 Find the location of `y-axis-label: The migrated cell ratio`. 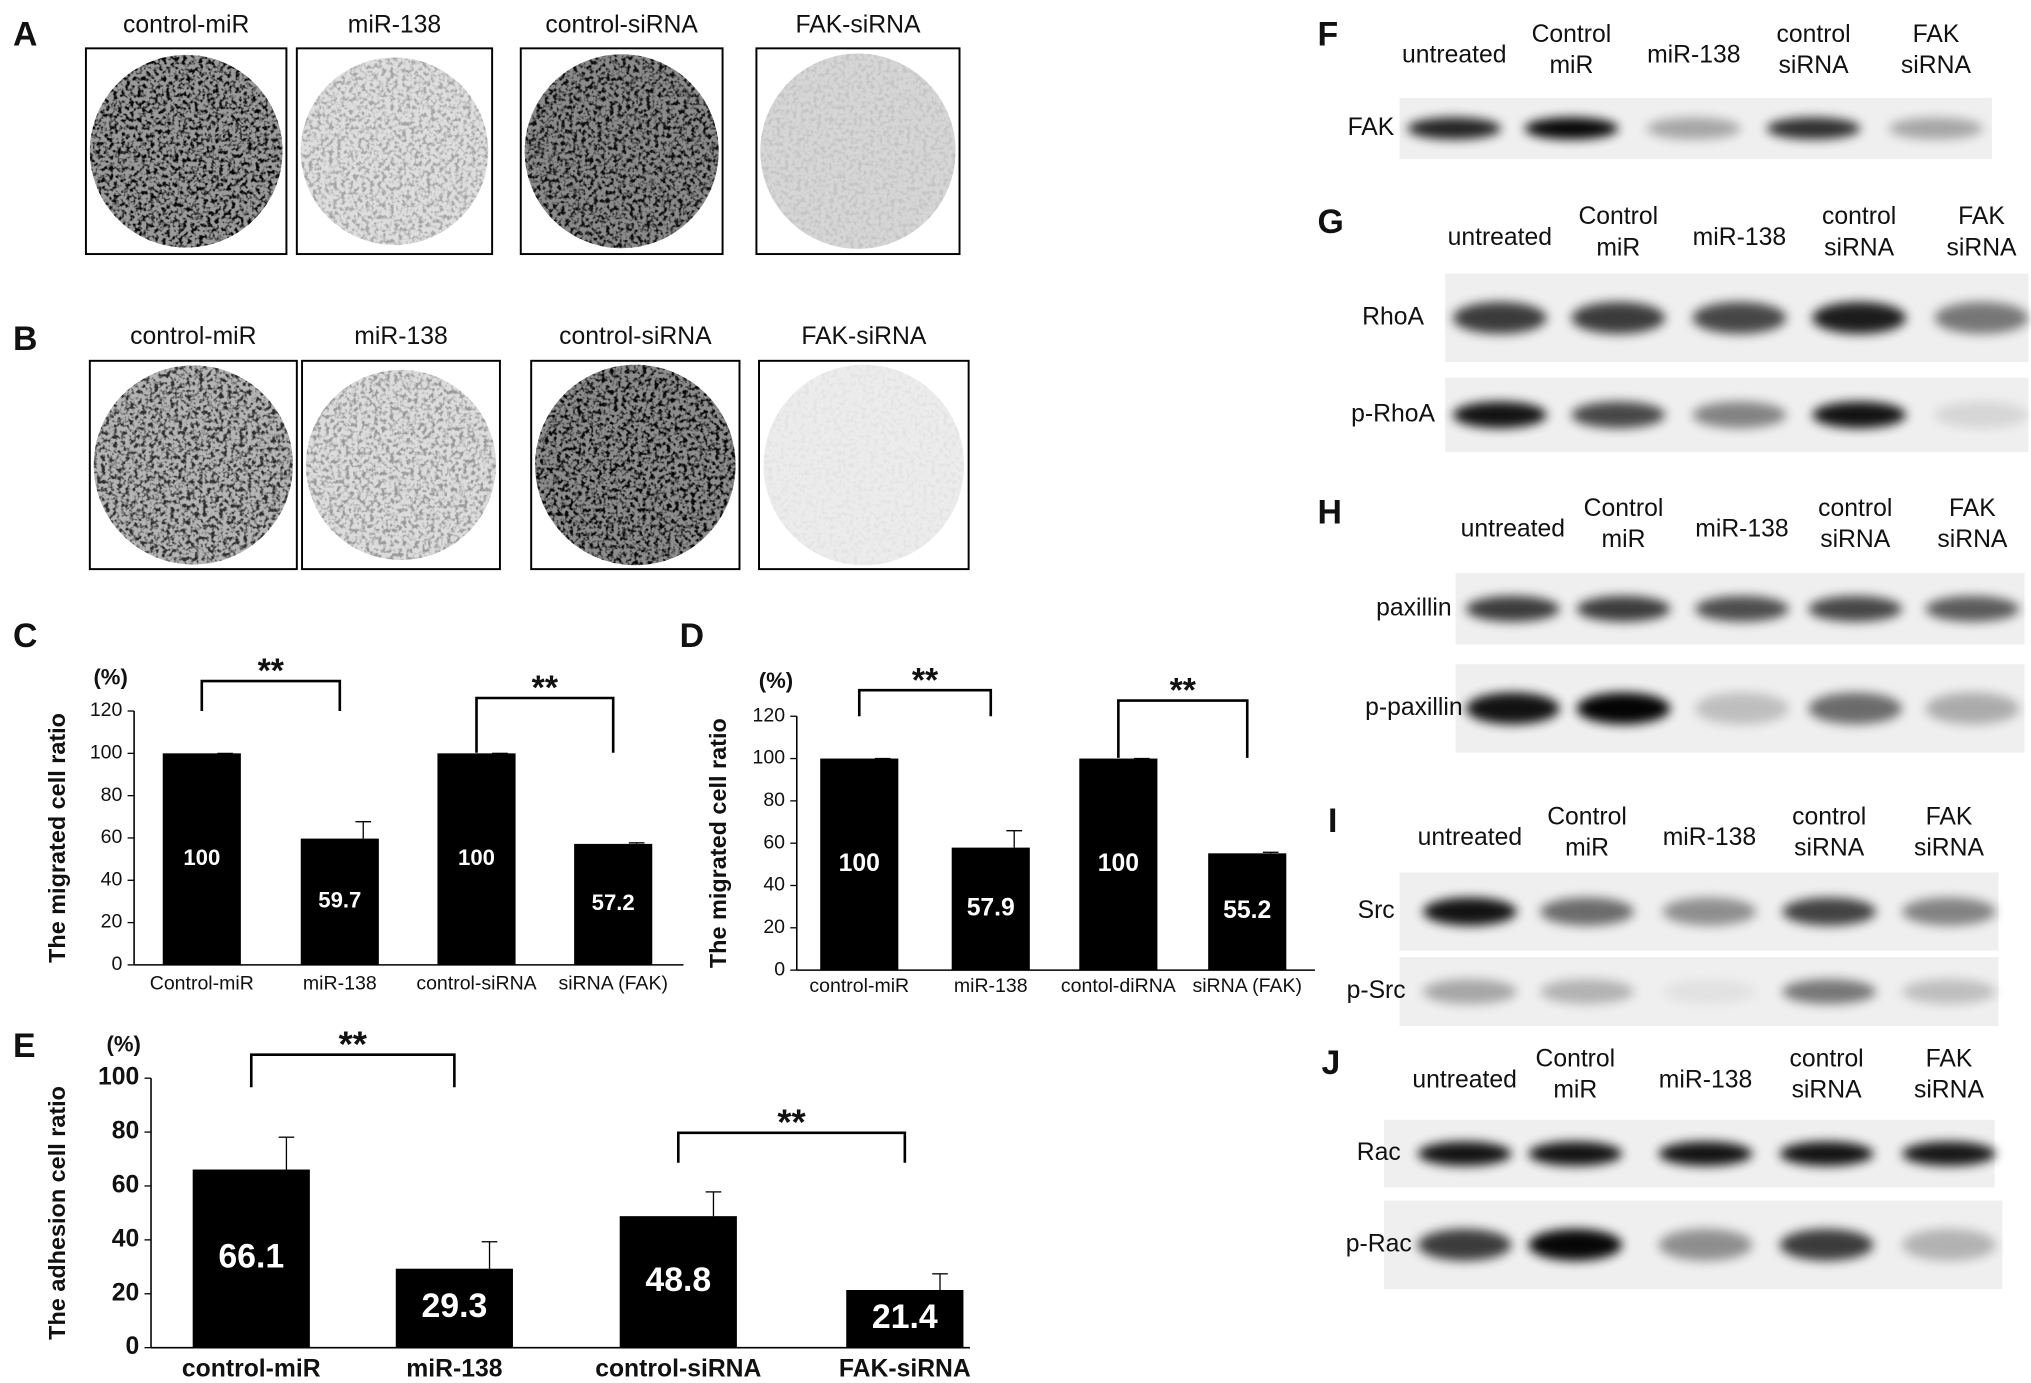

y-axis-label: The migrated cell ratio is located at coordinates (57, 838).